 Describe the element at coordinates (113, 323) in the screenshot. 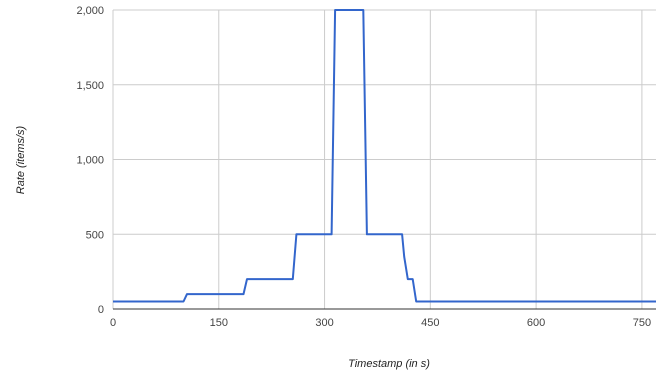

I see `x-tick-label: 0` at that location.